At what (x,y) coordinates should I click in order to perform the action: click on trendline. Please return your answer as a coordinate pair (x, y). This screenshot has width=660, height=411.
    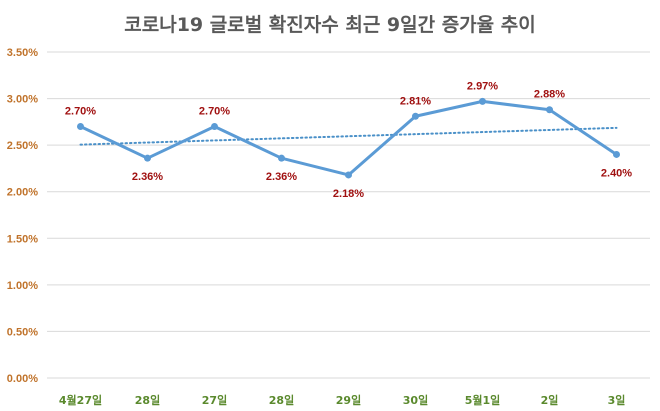
    Looking at the image, I should click on (348, 136).